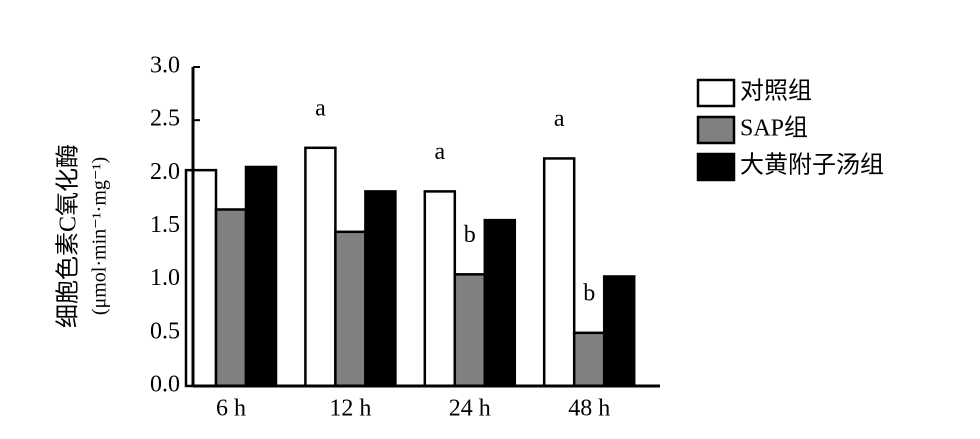 The image size is (980, 439). I want to click on legend-label: SAP组, so click(774, 128).